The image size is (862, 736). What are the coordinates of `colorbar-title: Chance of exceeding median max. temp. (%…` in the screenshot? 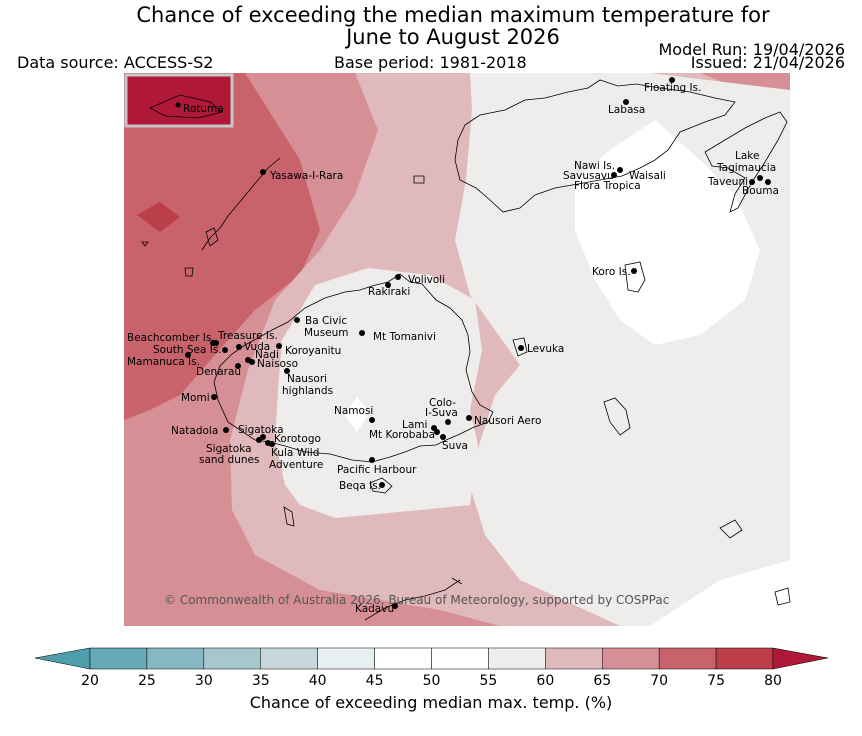 It's located at (431, 702).